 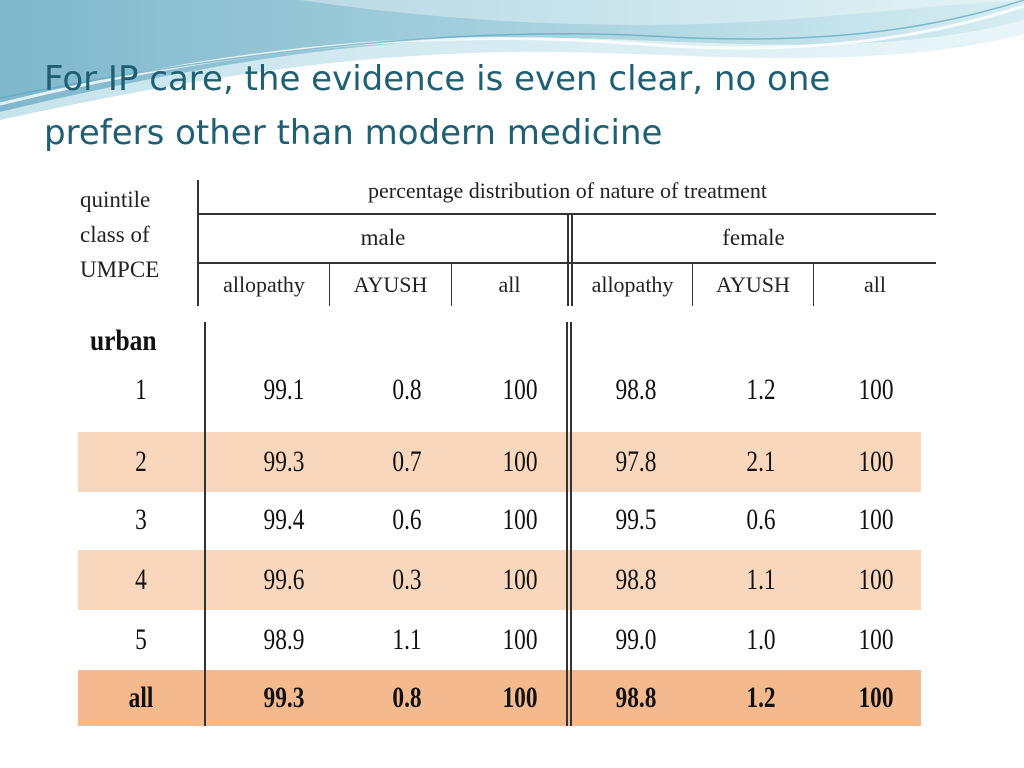 What do you see at coordinates (205, 524) in the screenshot?
I see `body-divider-left` at bounding box center [205, 524].